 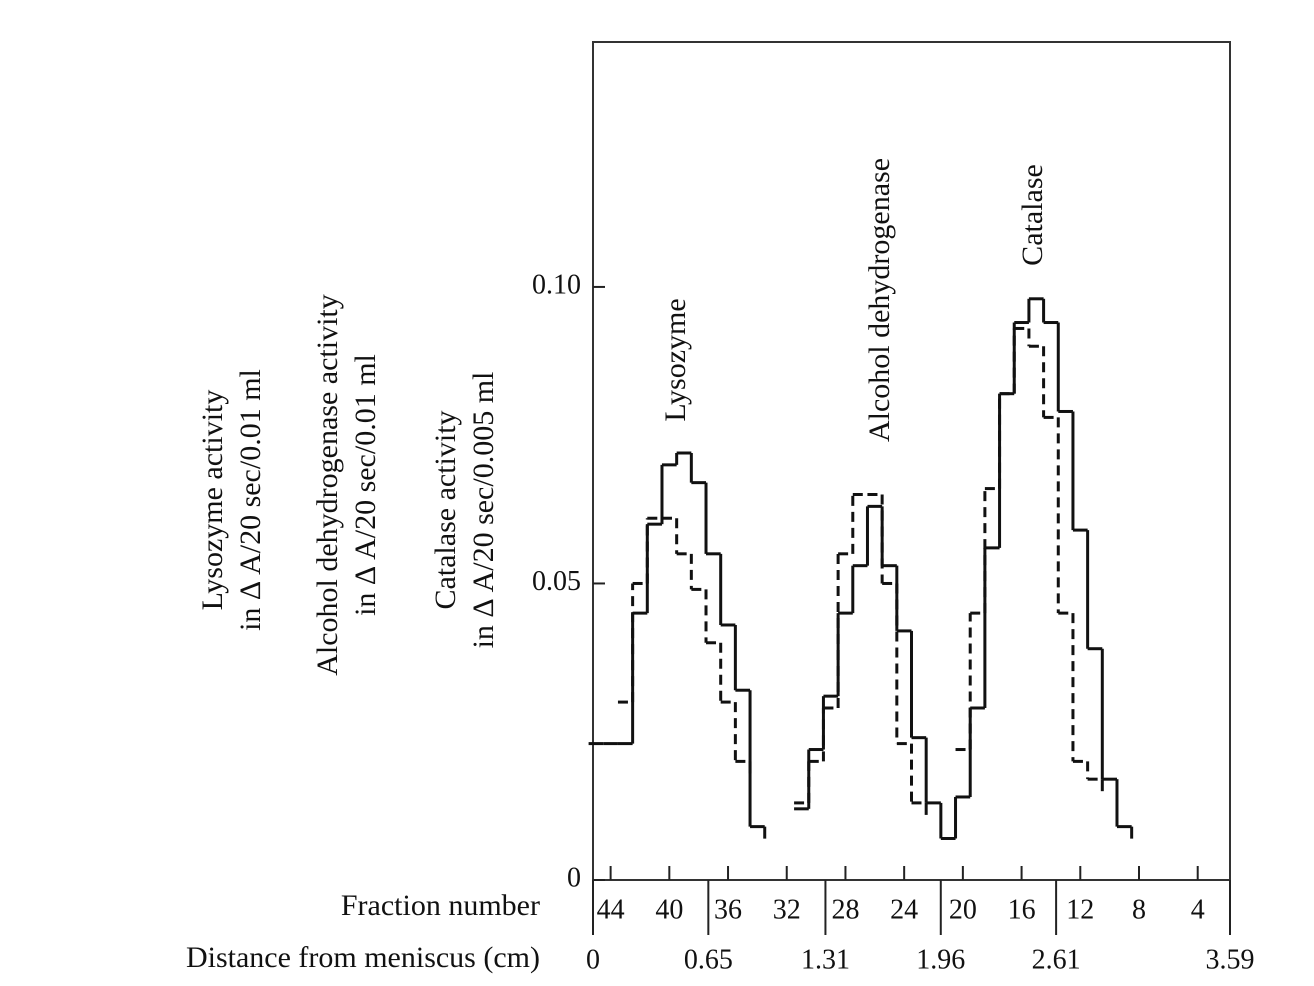 I want to click on x-tick-label: 20, so click(x=963, y=909).